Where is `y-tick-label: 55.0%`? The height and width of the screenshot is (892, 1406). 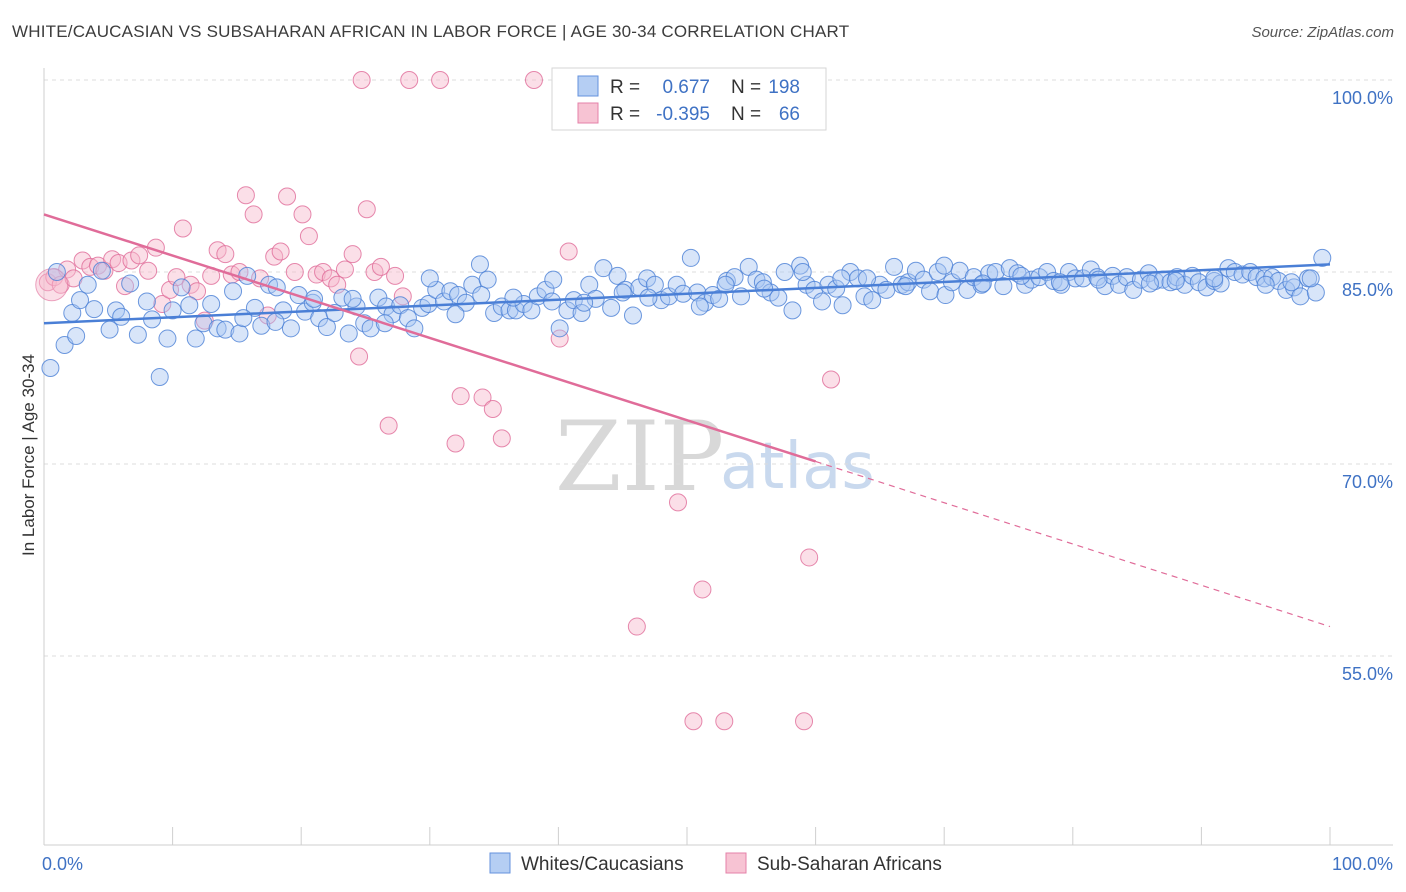 y-tick-label: 55.0% is located at coordinates (1367, 674).